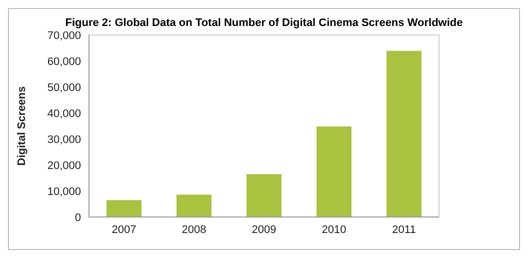 The width and height of the screenshot is (532, 260). Describe the element at coordinates (64, 166) in the screenshot. I see `y-tick-label: 20,000` at that location.